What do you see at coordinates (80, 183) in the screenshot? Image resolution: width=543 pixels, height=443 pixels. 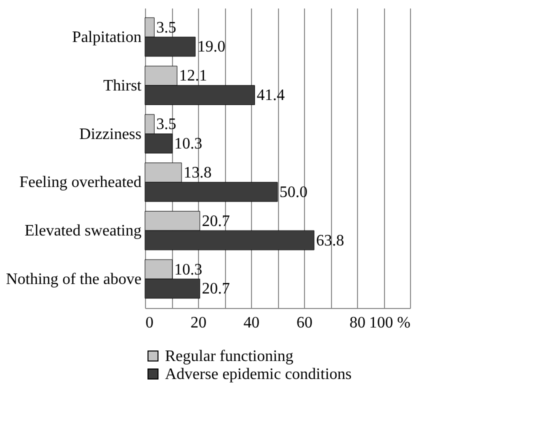 I see `y-tick-label: Feeling overheated` at bounding box center [80, 183].